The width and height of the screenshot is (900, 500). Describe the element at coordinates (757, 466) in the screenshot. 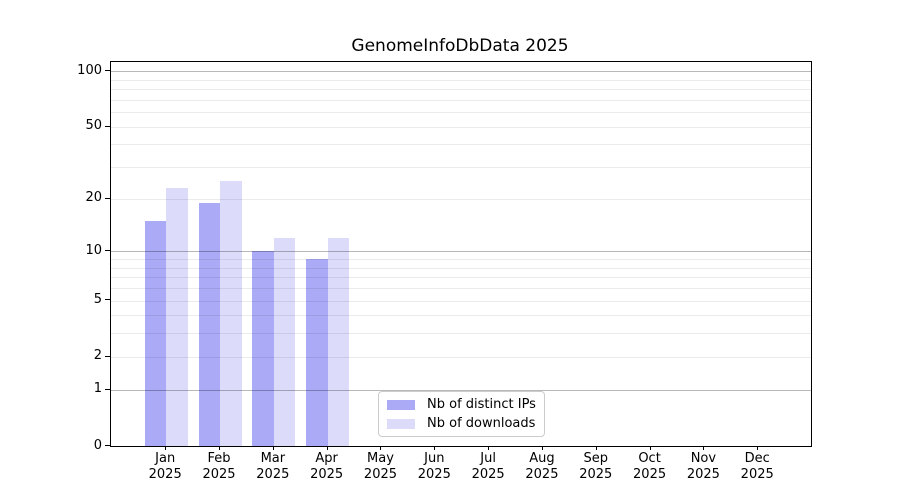

I see `x-tick-label-dec: Dec 2025` at that location.